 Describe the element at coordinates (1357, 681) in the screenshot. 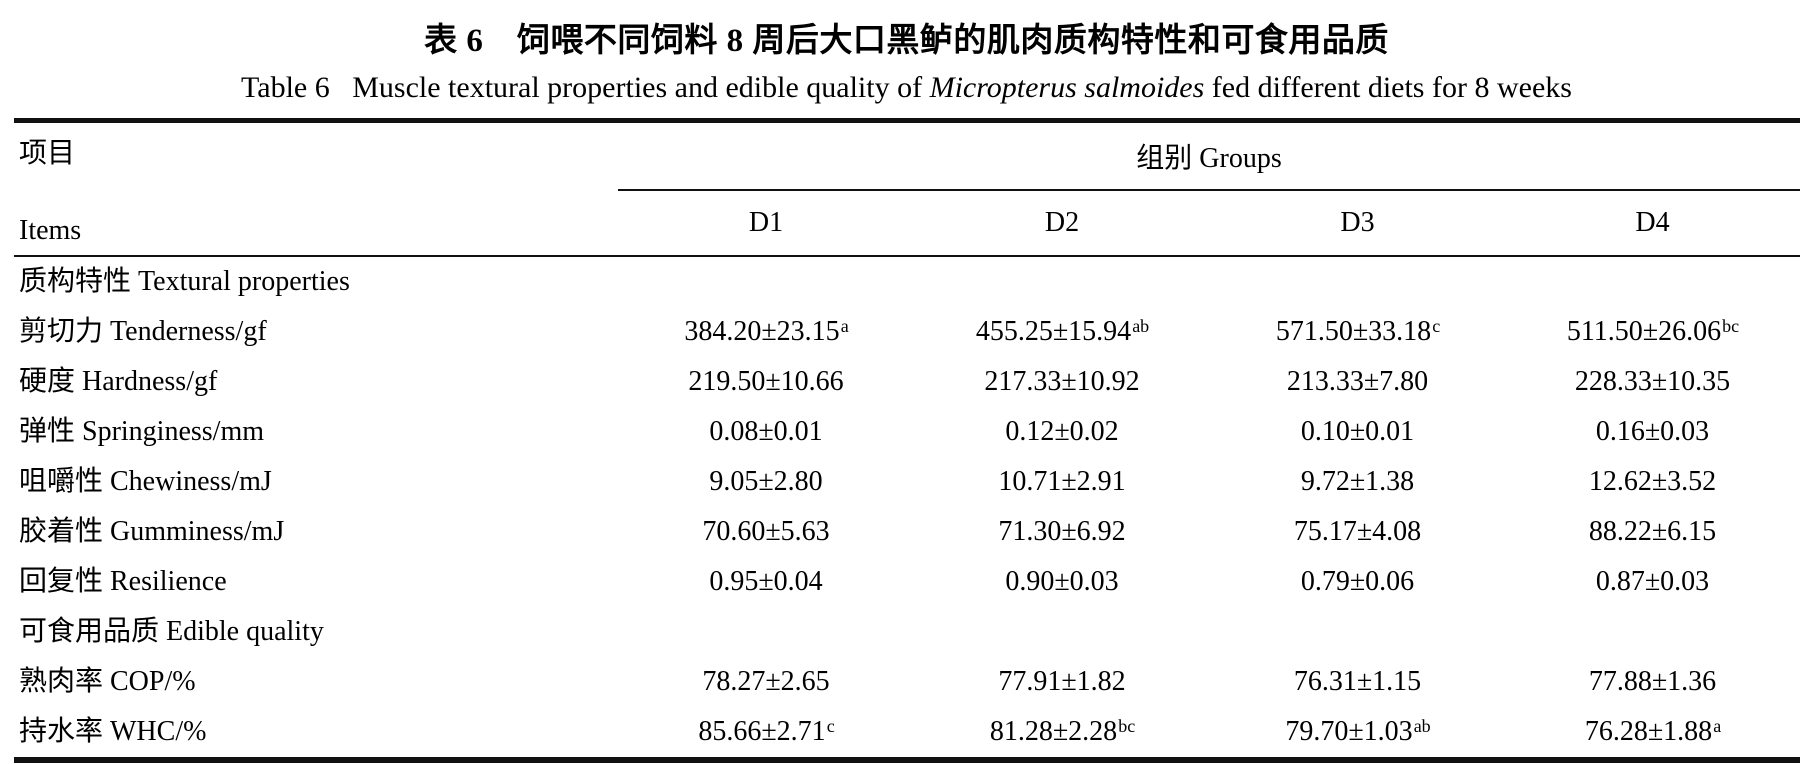

I see `value-text: 76.31±1.15` at that location.